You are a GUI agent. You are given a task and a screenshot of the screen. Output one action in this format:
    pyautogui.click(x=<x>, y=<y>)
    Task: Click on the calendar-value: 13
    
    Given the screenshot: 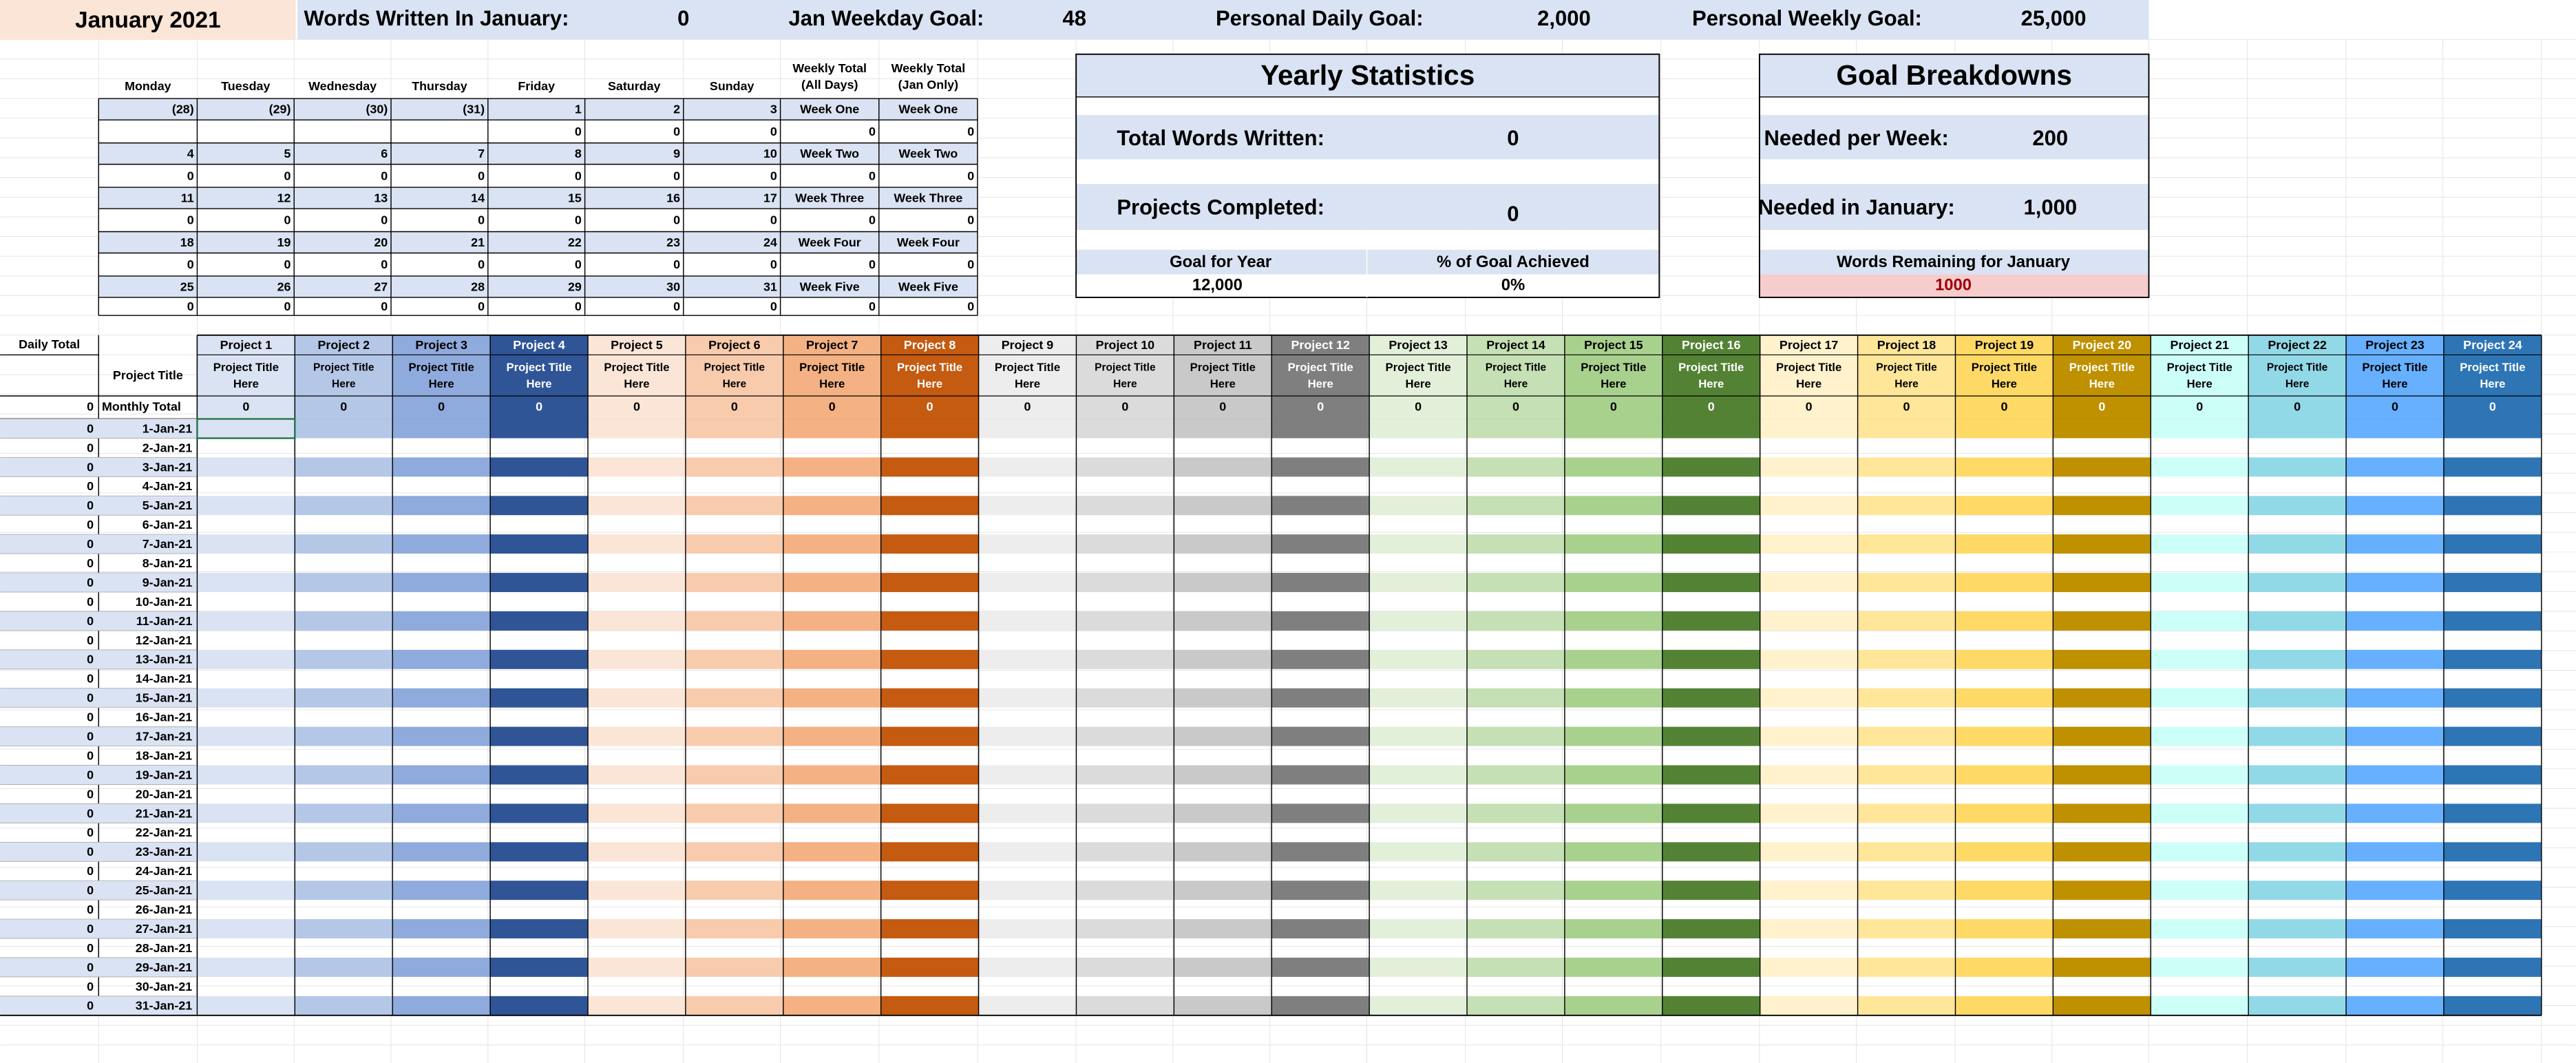 What is the action you would take?
    pyautogui.click(x=381, y=197)
    